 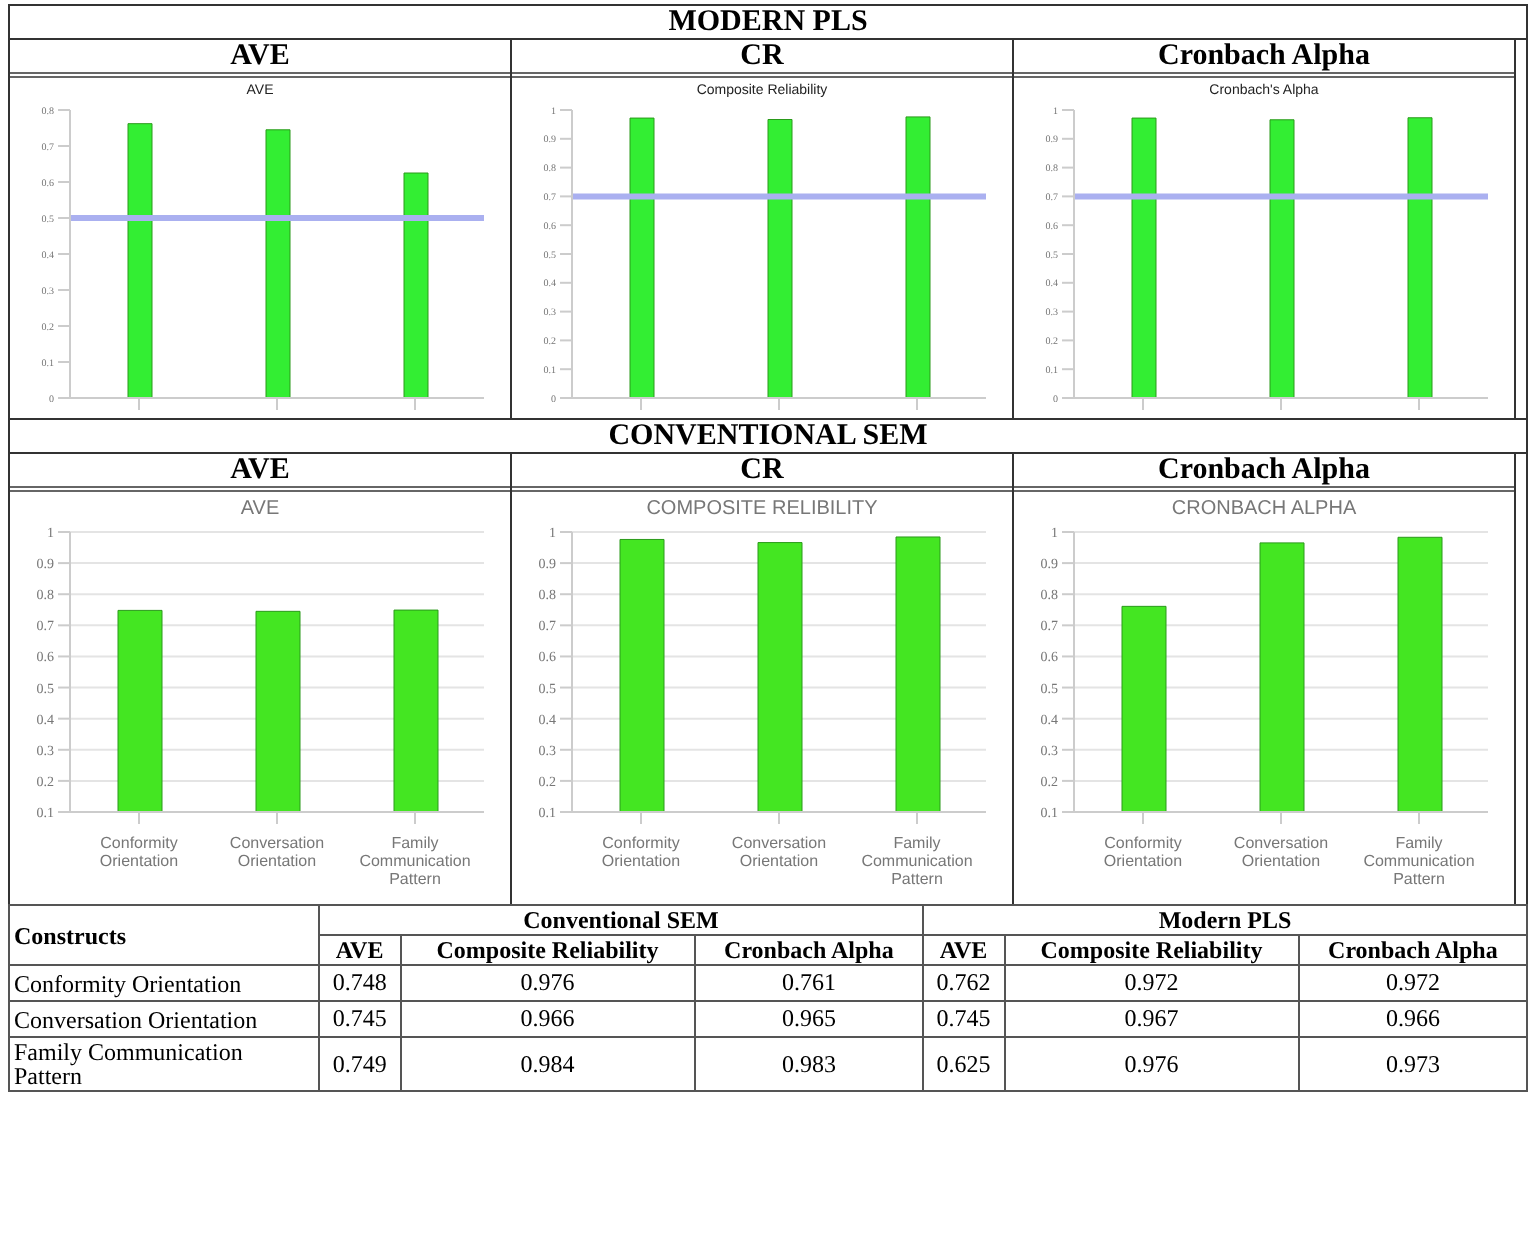 I want to click on data-label: 0.761, so click(x=808, y=983).